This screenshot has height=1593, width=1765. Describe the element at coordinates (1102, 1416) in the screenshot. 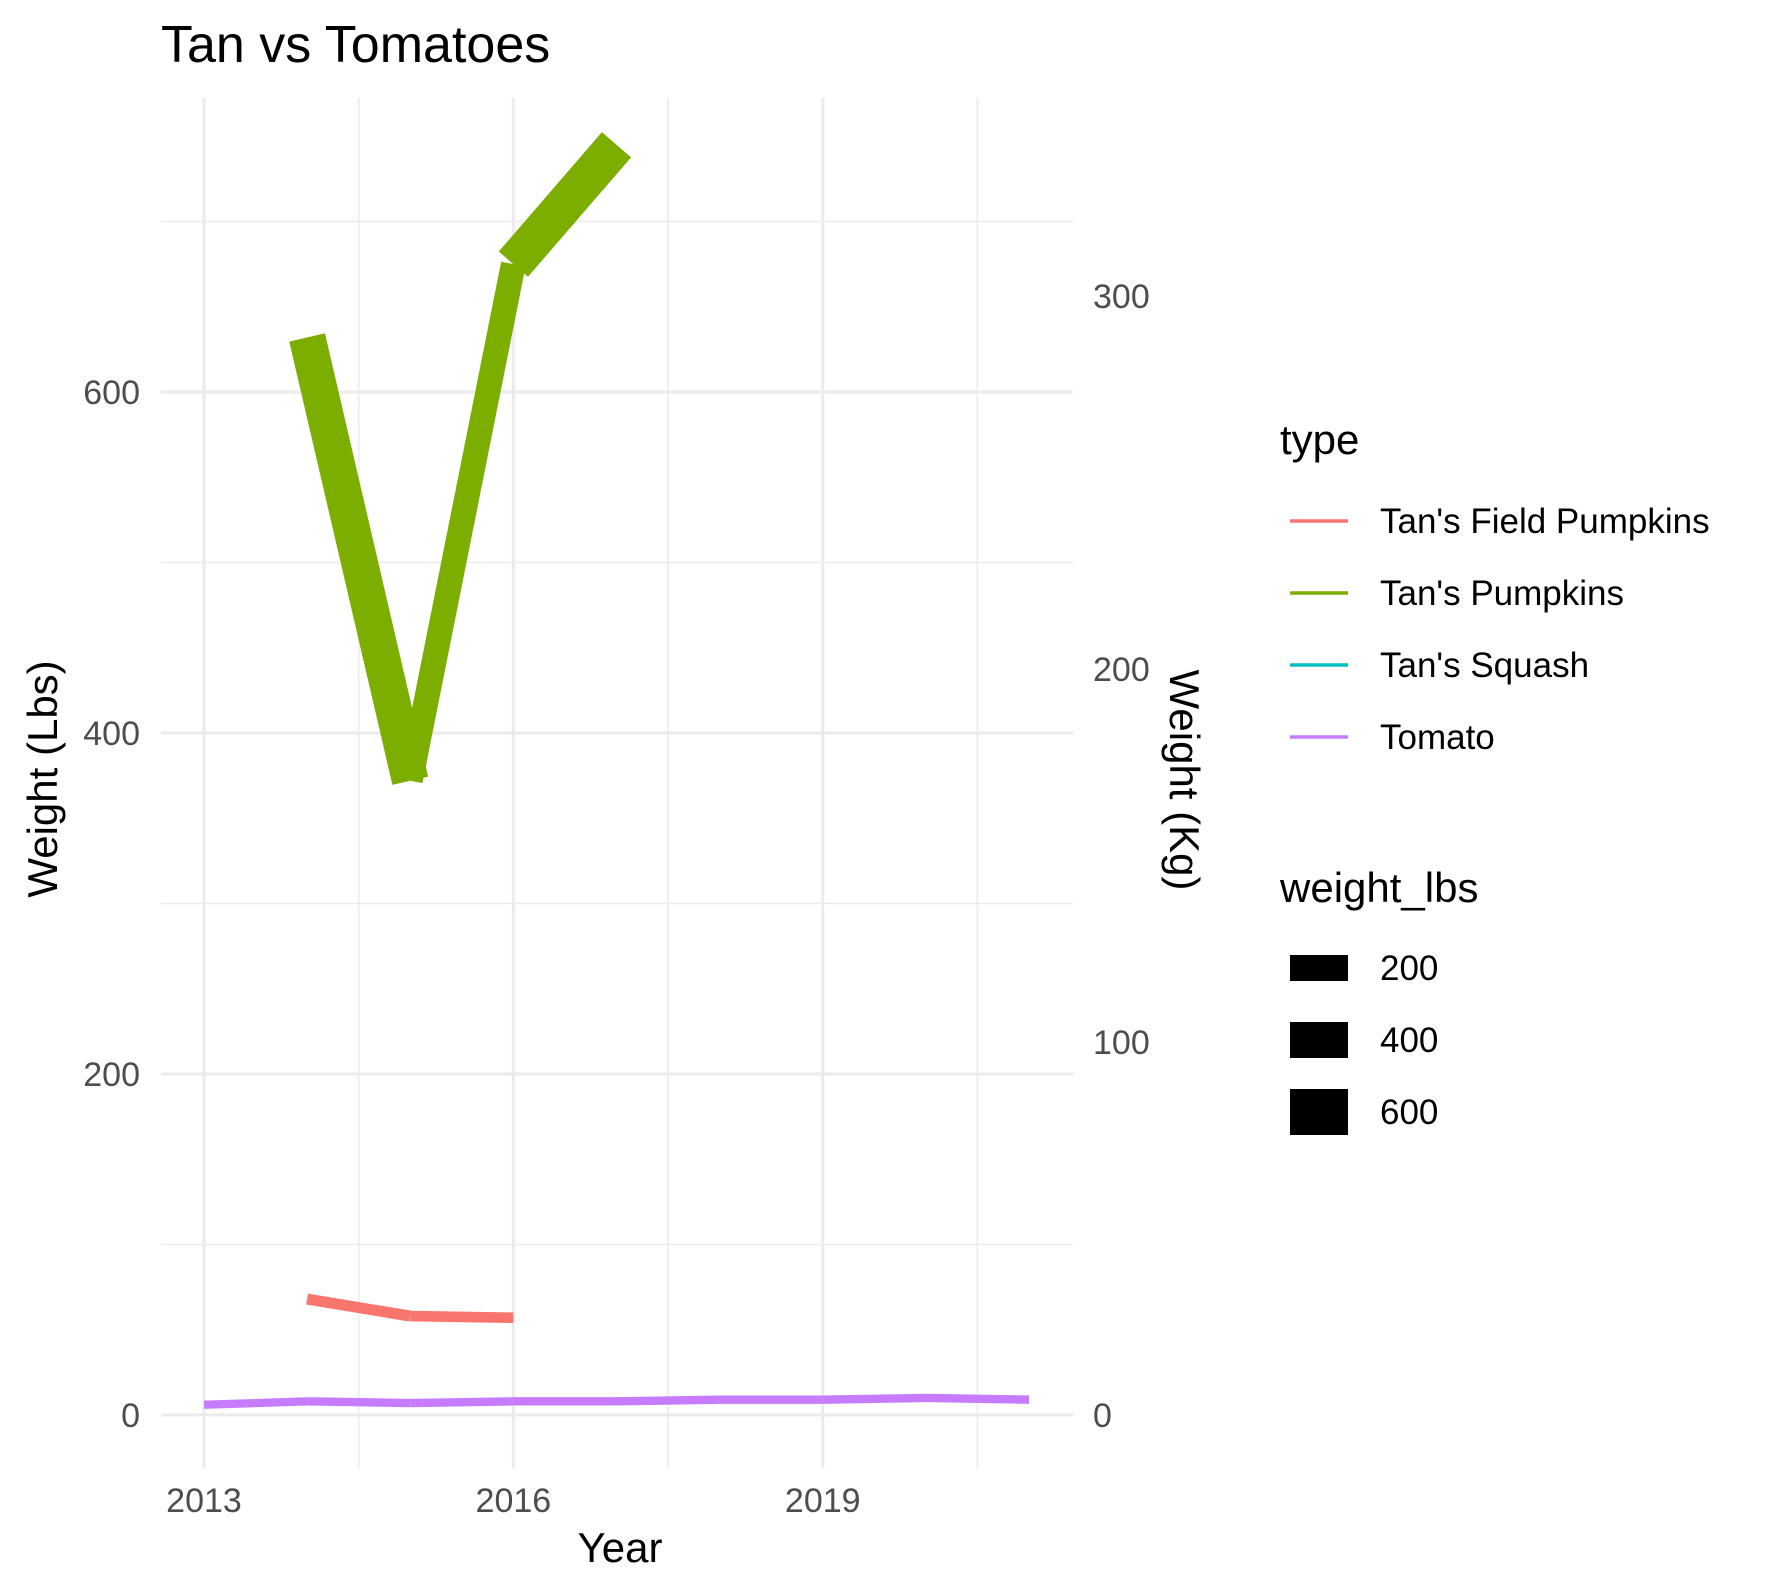

I see `y2-tick-label: 0` at that location.